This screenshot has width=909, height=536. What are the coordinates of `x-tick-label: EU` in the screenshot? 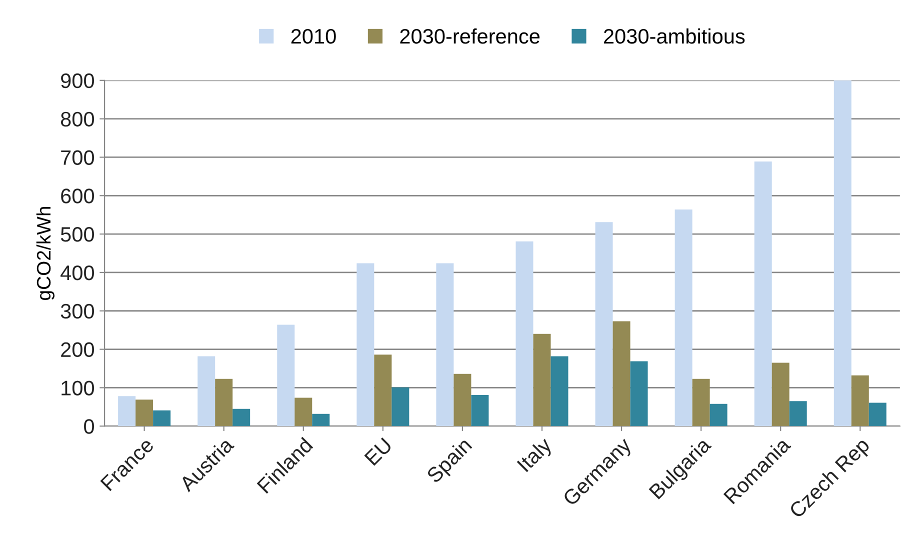 It's located at (378, 452).